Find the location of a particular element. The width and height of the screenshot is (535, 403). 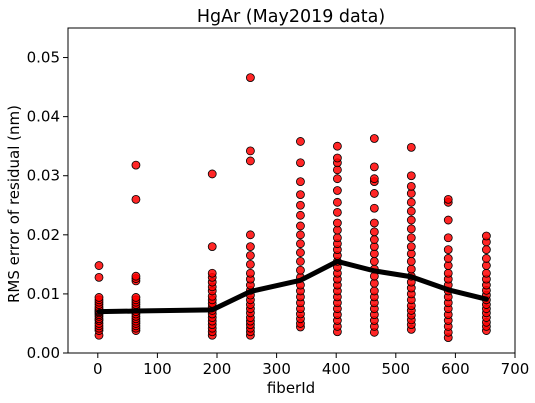

y-tick-label: 0.00 is located at coordinates (43, 353).